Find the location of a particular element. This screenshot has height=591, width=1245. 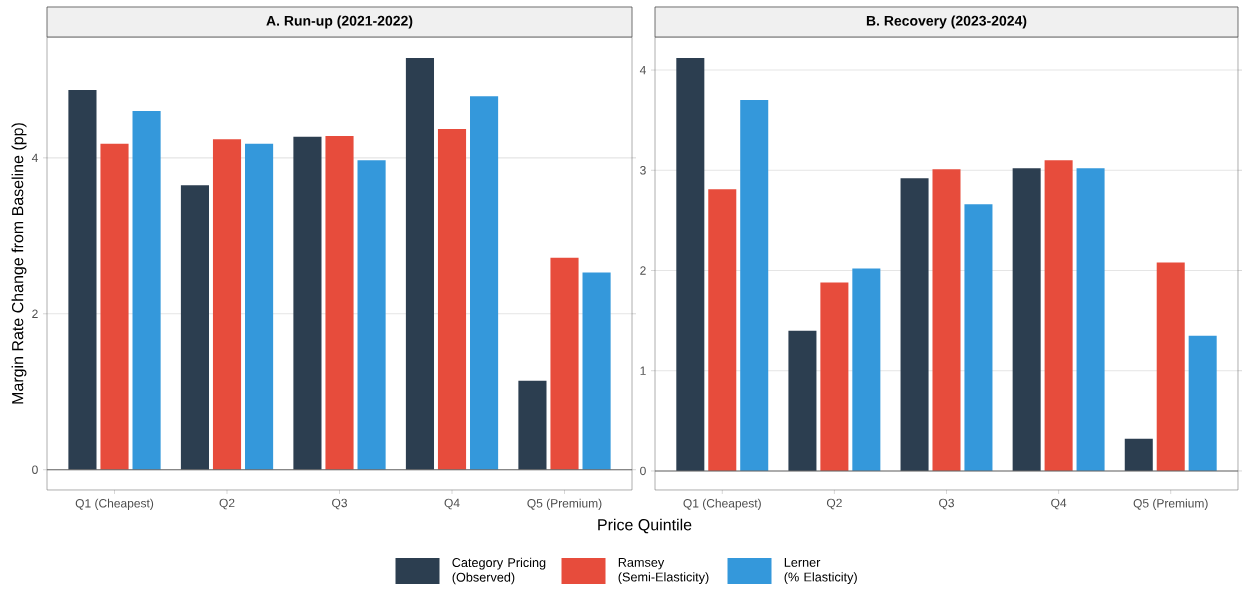

legend-label: Lerner (% Elasticity) is located at coordinates (820, 570).